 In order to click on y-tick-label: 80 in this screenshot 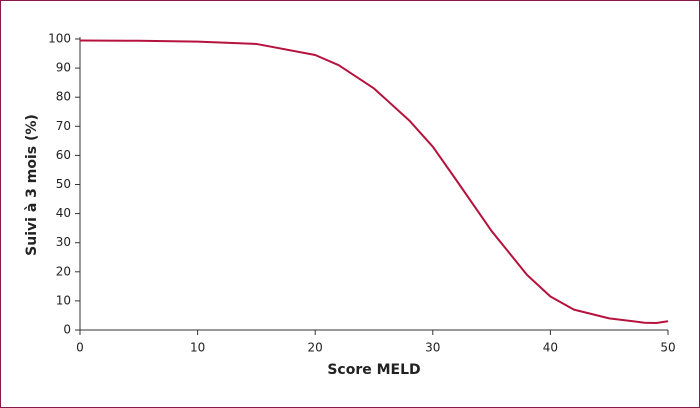, I will do `click(63, 97)`.